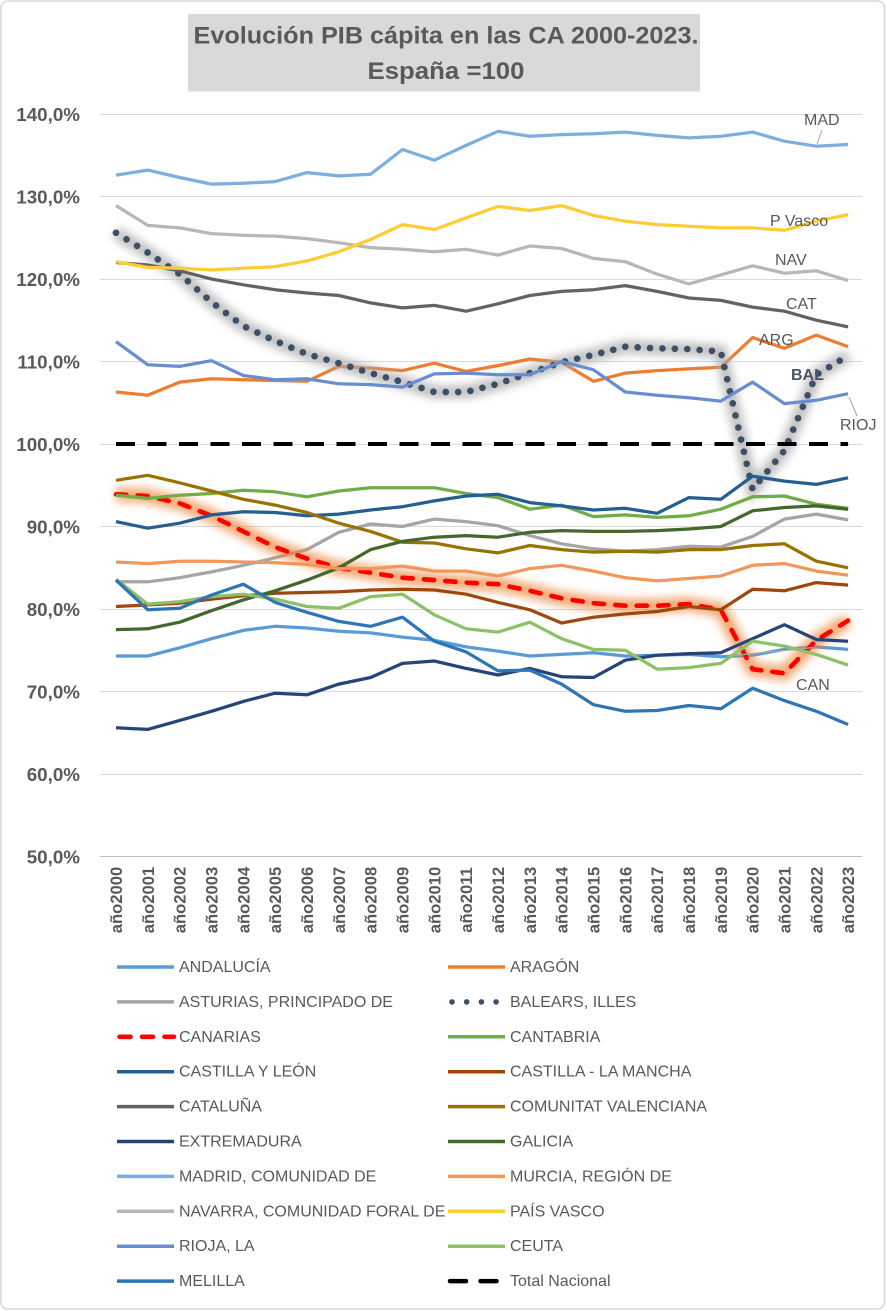 The image size is (887, 1311). Describe the element at coordinates (608, 1107) in the screenshot. I see `svg-text: COMUNITAT VALENCIANA` at that location.